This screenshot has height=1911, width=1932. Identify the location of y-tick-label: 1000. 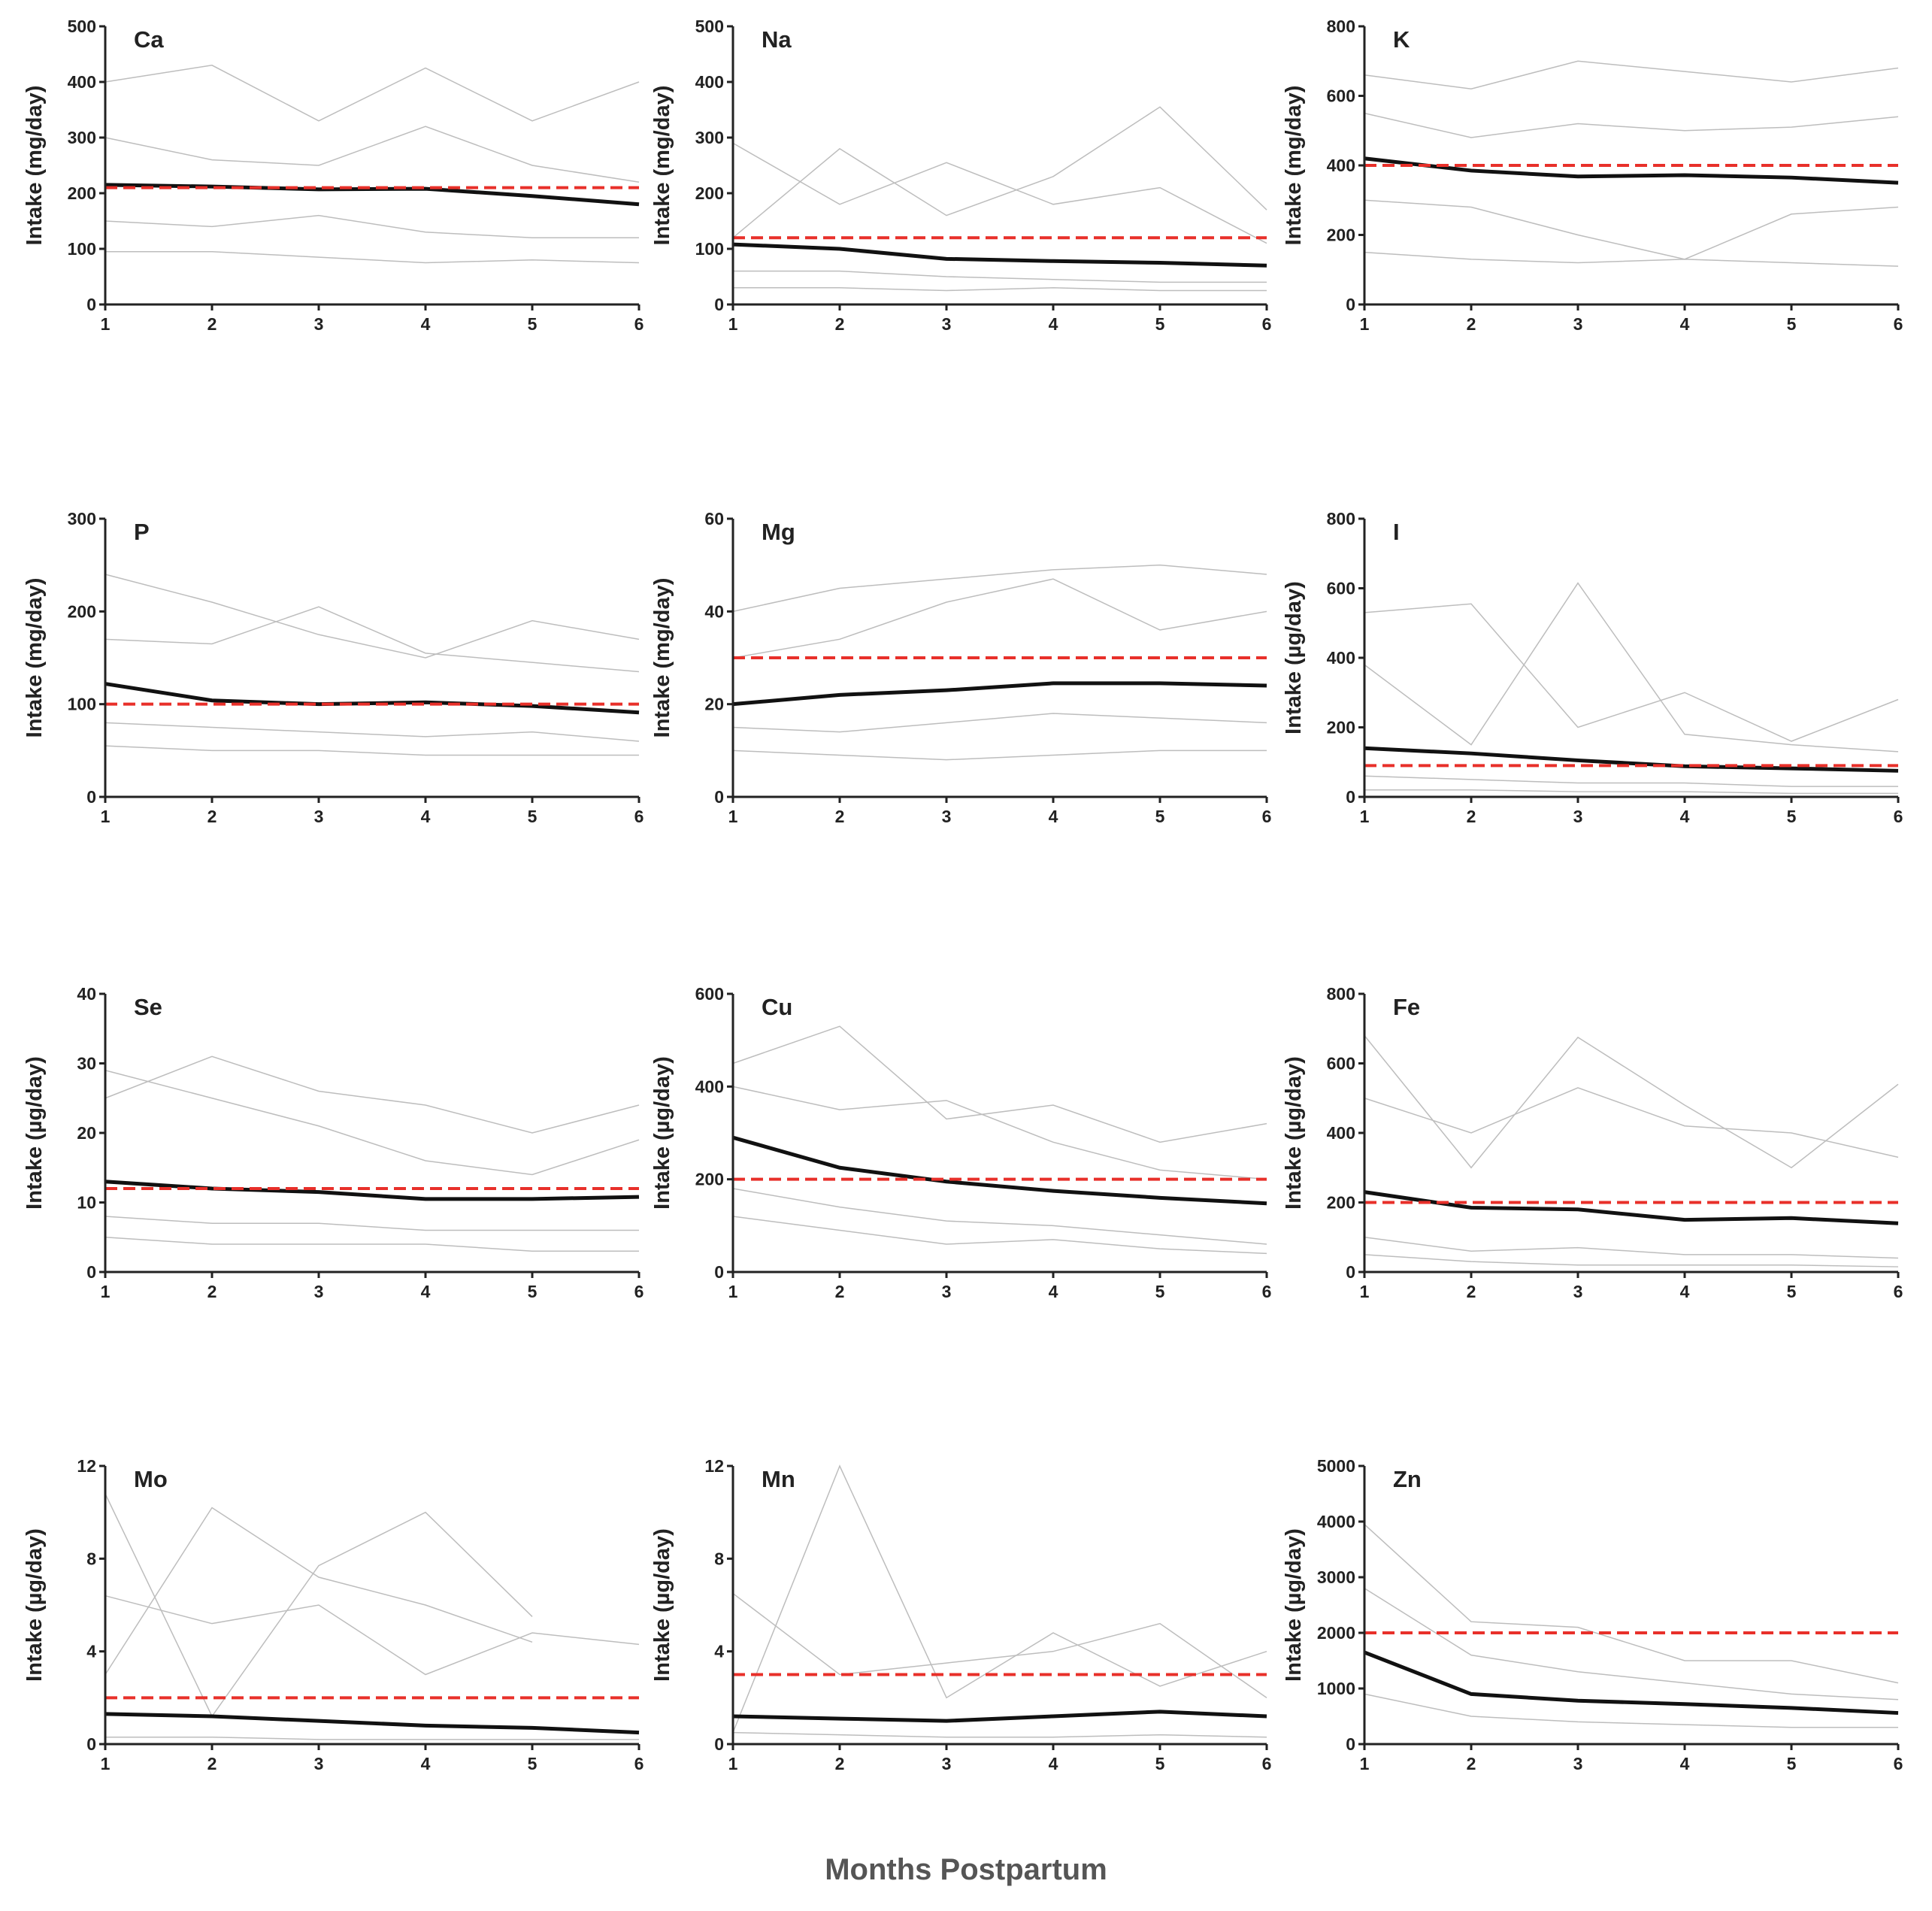
(1336, 1688).